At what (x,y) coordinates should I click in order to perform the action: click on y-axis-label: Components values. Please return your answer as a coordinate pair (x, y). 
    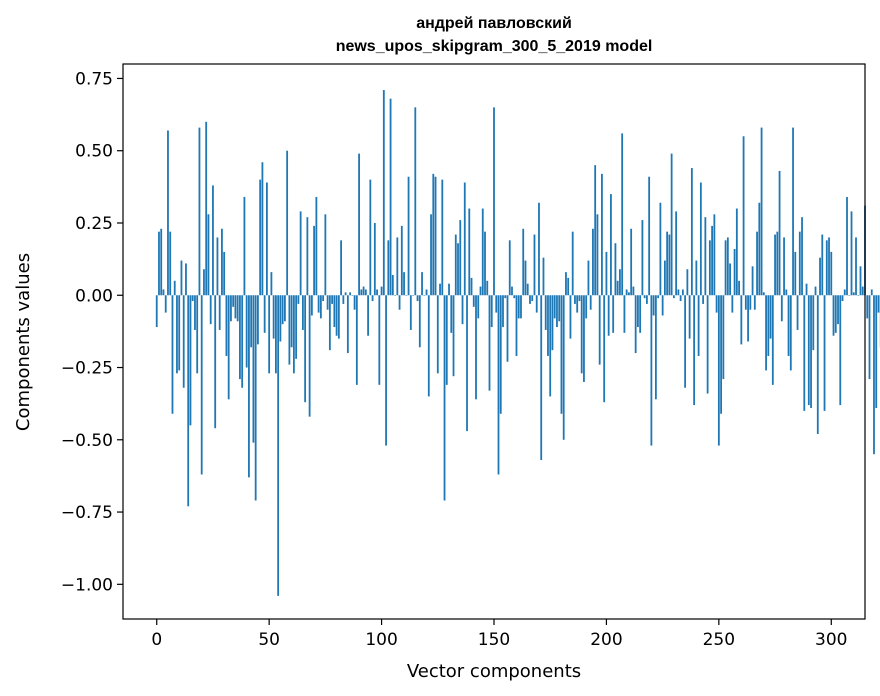
    Looking at the image, I should click on (23, 342).